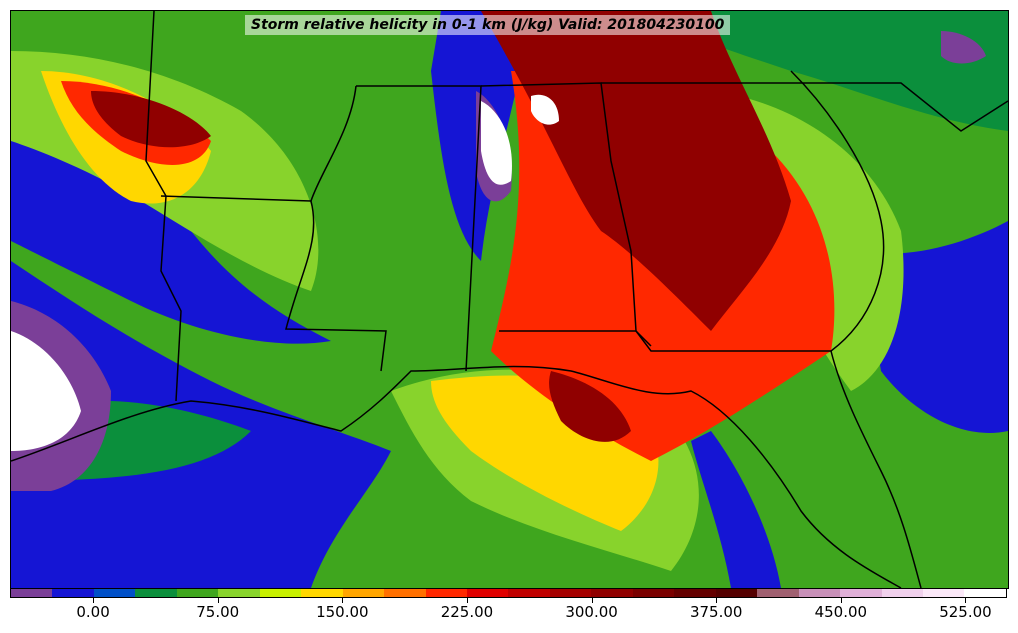  Describe the element at coordinates (342, 612) in the screenshot. I see `colorbar-tick-label: 150.00` at that location.